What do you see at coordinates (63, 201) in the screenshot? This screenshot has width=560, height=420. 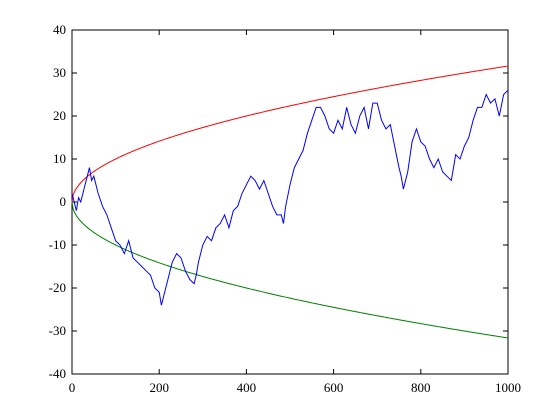 I see `y-tick-label: 0` at bounding box center [63, 201].